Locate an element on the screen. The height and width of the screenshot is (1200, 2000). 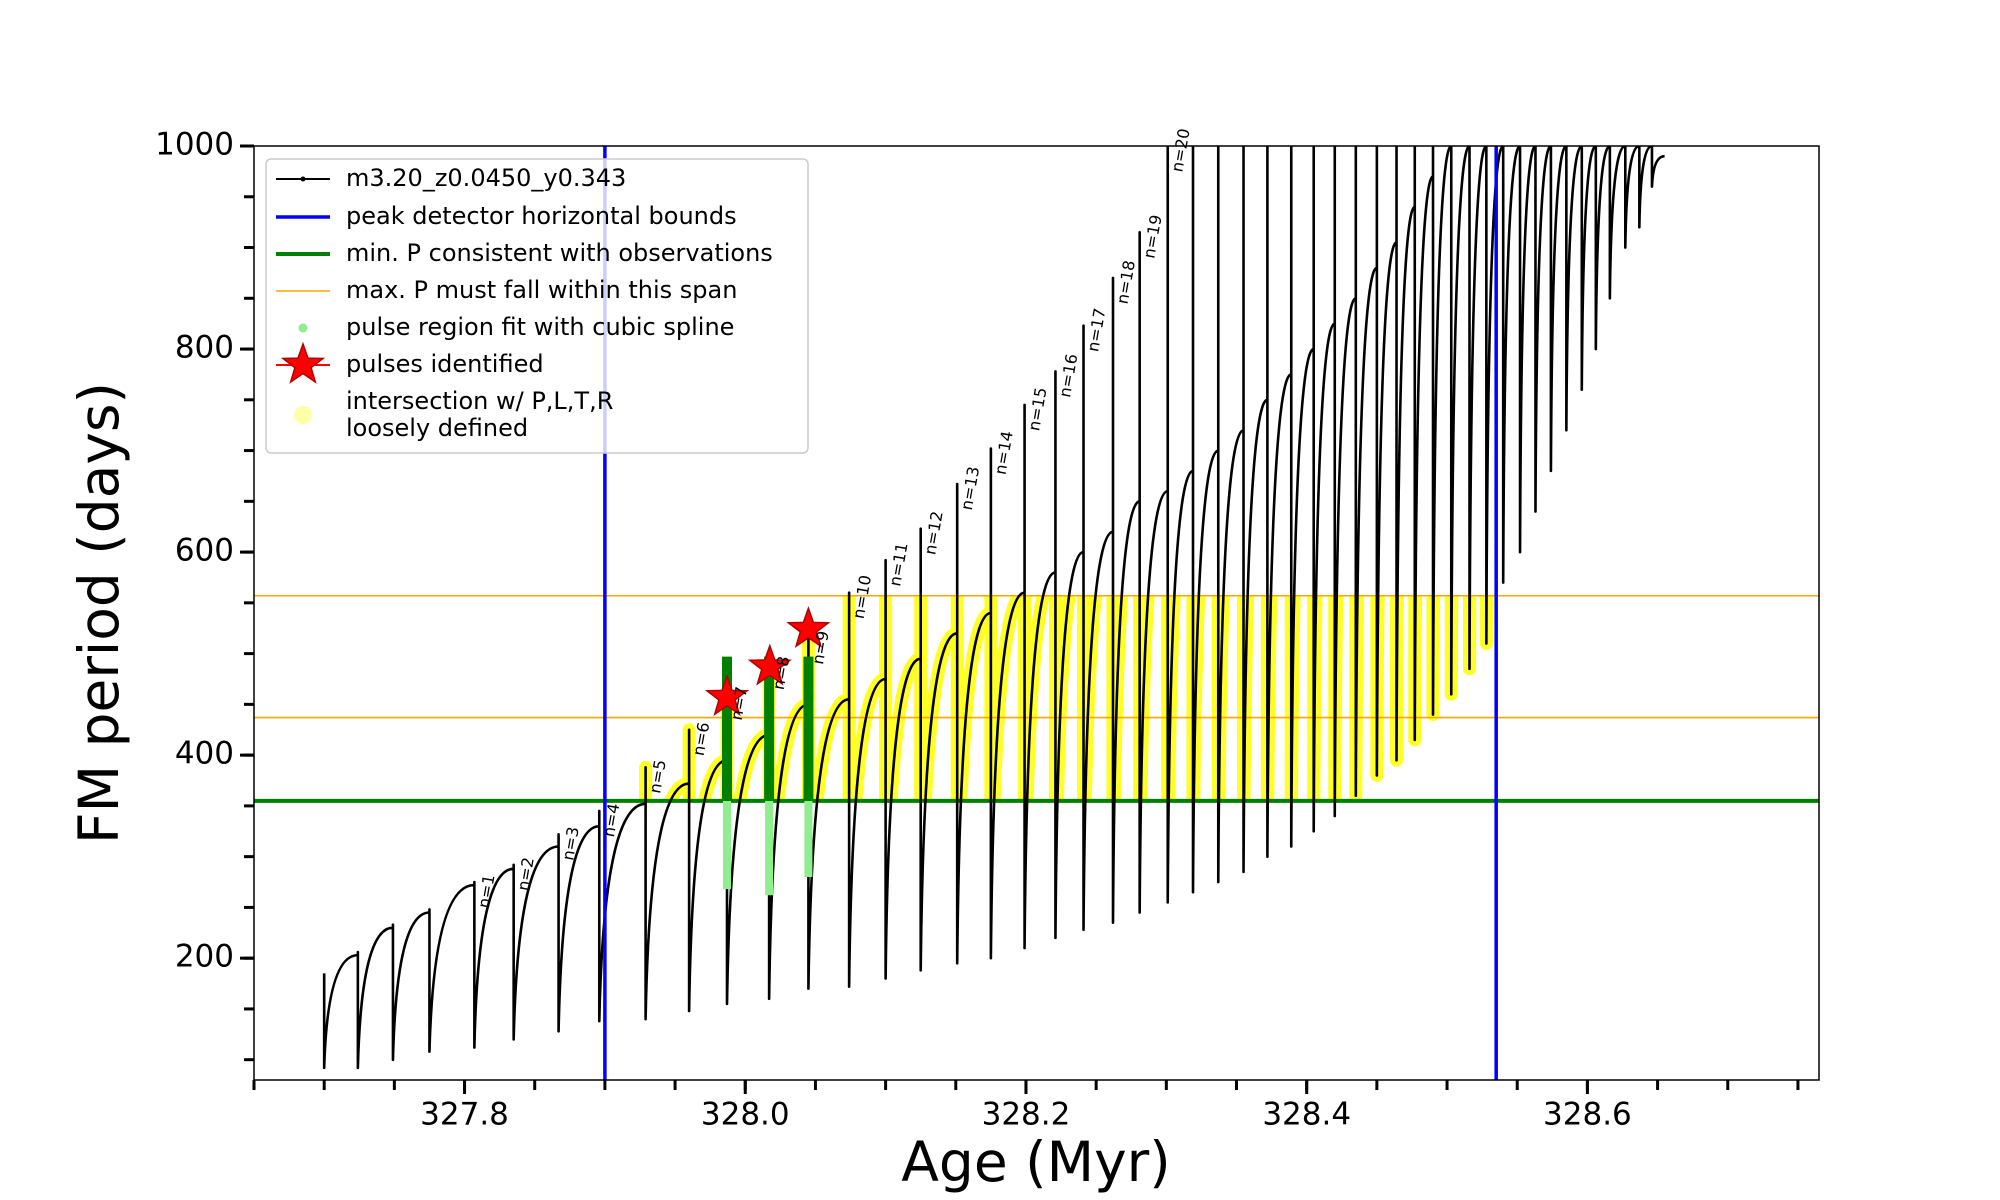
y-tick-label: 1000 is located at coordinates (194, 145).